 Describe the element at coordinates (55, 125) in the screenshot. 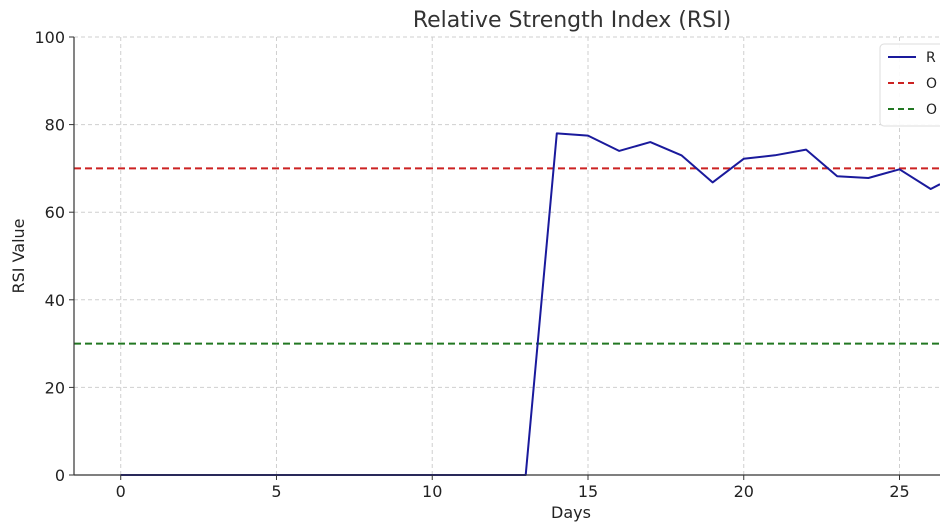

I see `y-tick-label: 80` at that location.